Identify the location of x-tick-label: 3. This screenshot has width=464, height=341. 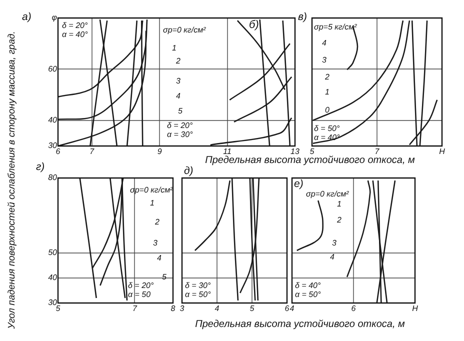
(182, 309).